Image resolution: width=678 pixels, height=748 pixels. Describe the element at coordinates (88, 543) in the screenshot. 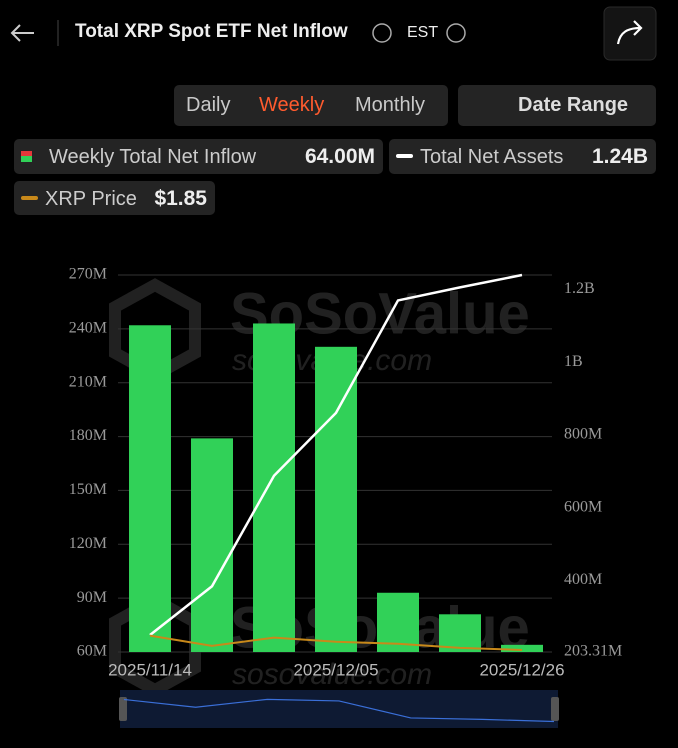

I see `y-tick-label: 120M` at that location.